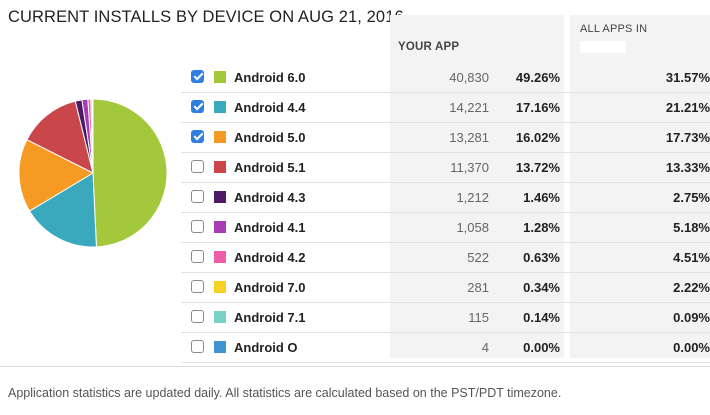 The height and width of the screenshot is (415, 710). Describe the element at coordinates (524, 287) in the screenshot. I see `install-percent: 0.34%` at that location.